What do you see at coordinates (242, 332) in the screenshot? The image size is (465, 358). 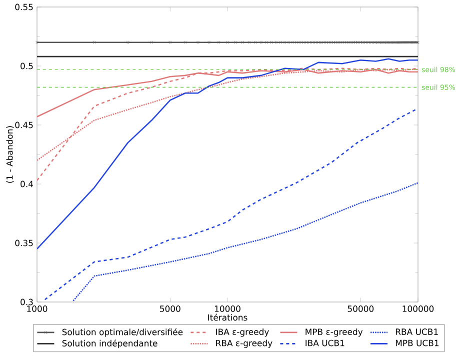 I see `legend-label: IBA ε-greedy` at bounding box center [242, 332].